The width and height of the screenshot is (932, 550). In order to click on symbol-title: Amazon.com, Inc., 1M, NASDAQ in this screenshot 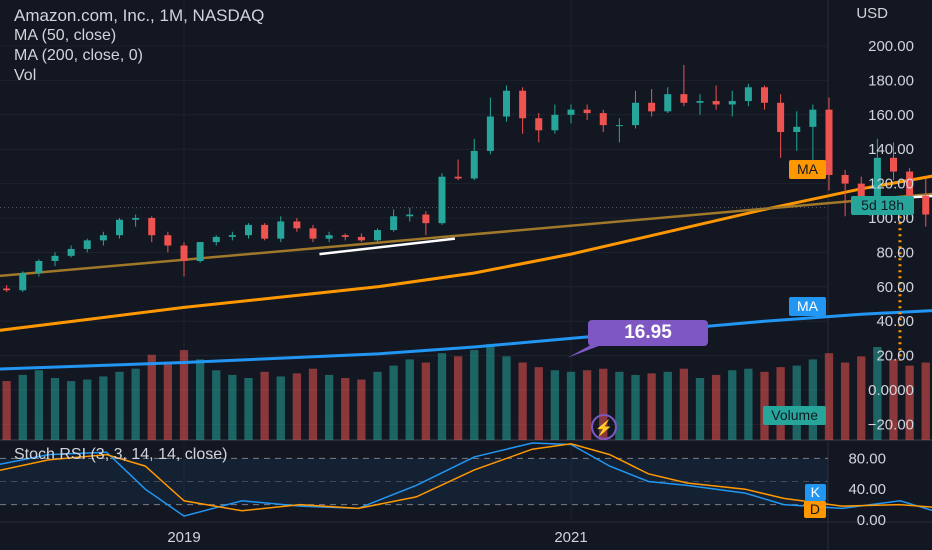, I will do `click(139, 15)`.